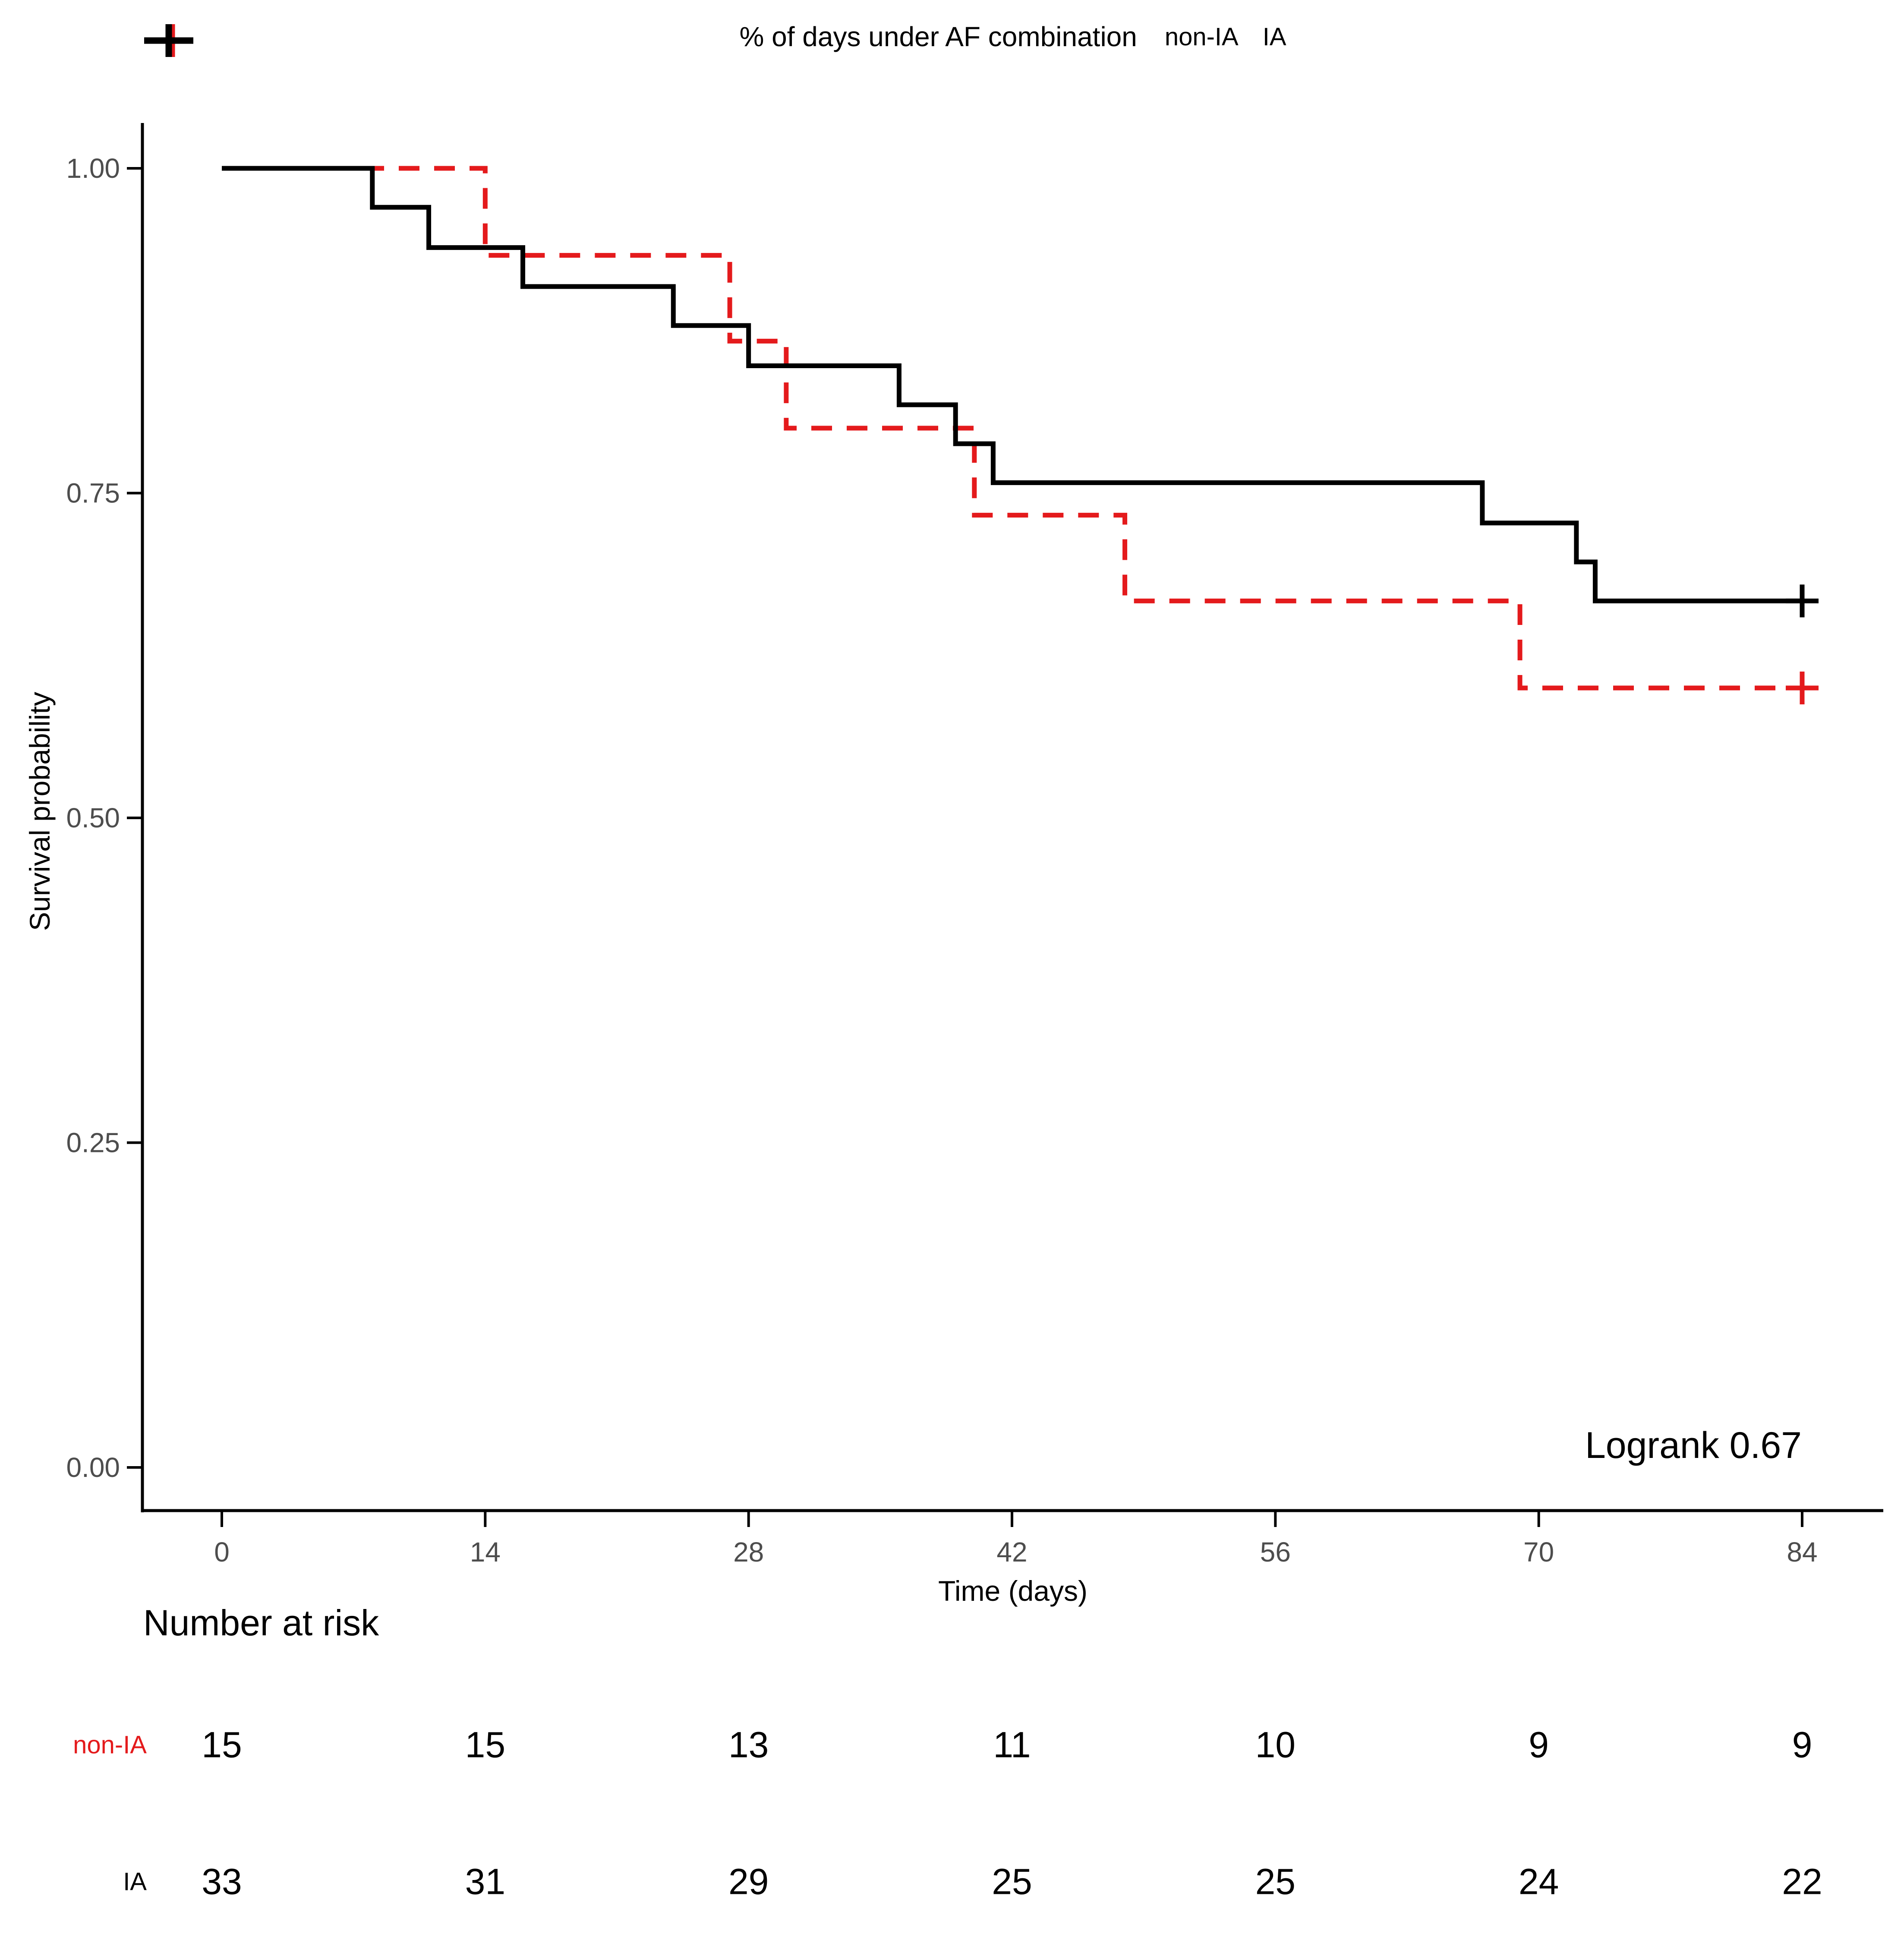  Describe the element at coordinates (261, 1623) in the screenshot. I see `risk-table-header: Number at risk` at that location.